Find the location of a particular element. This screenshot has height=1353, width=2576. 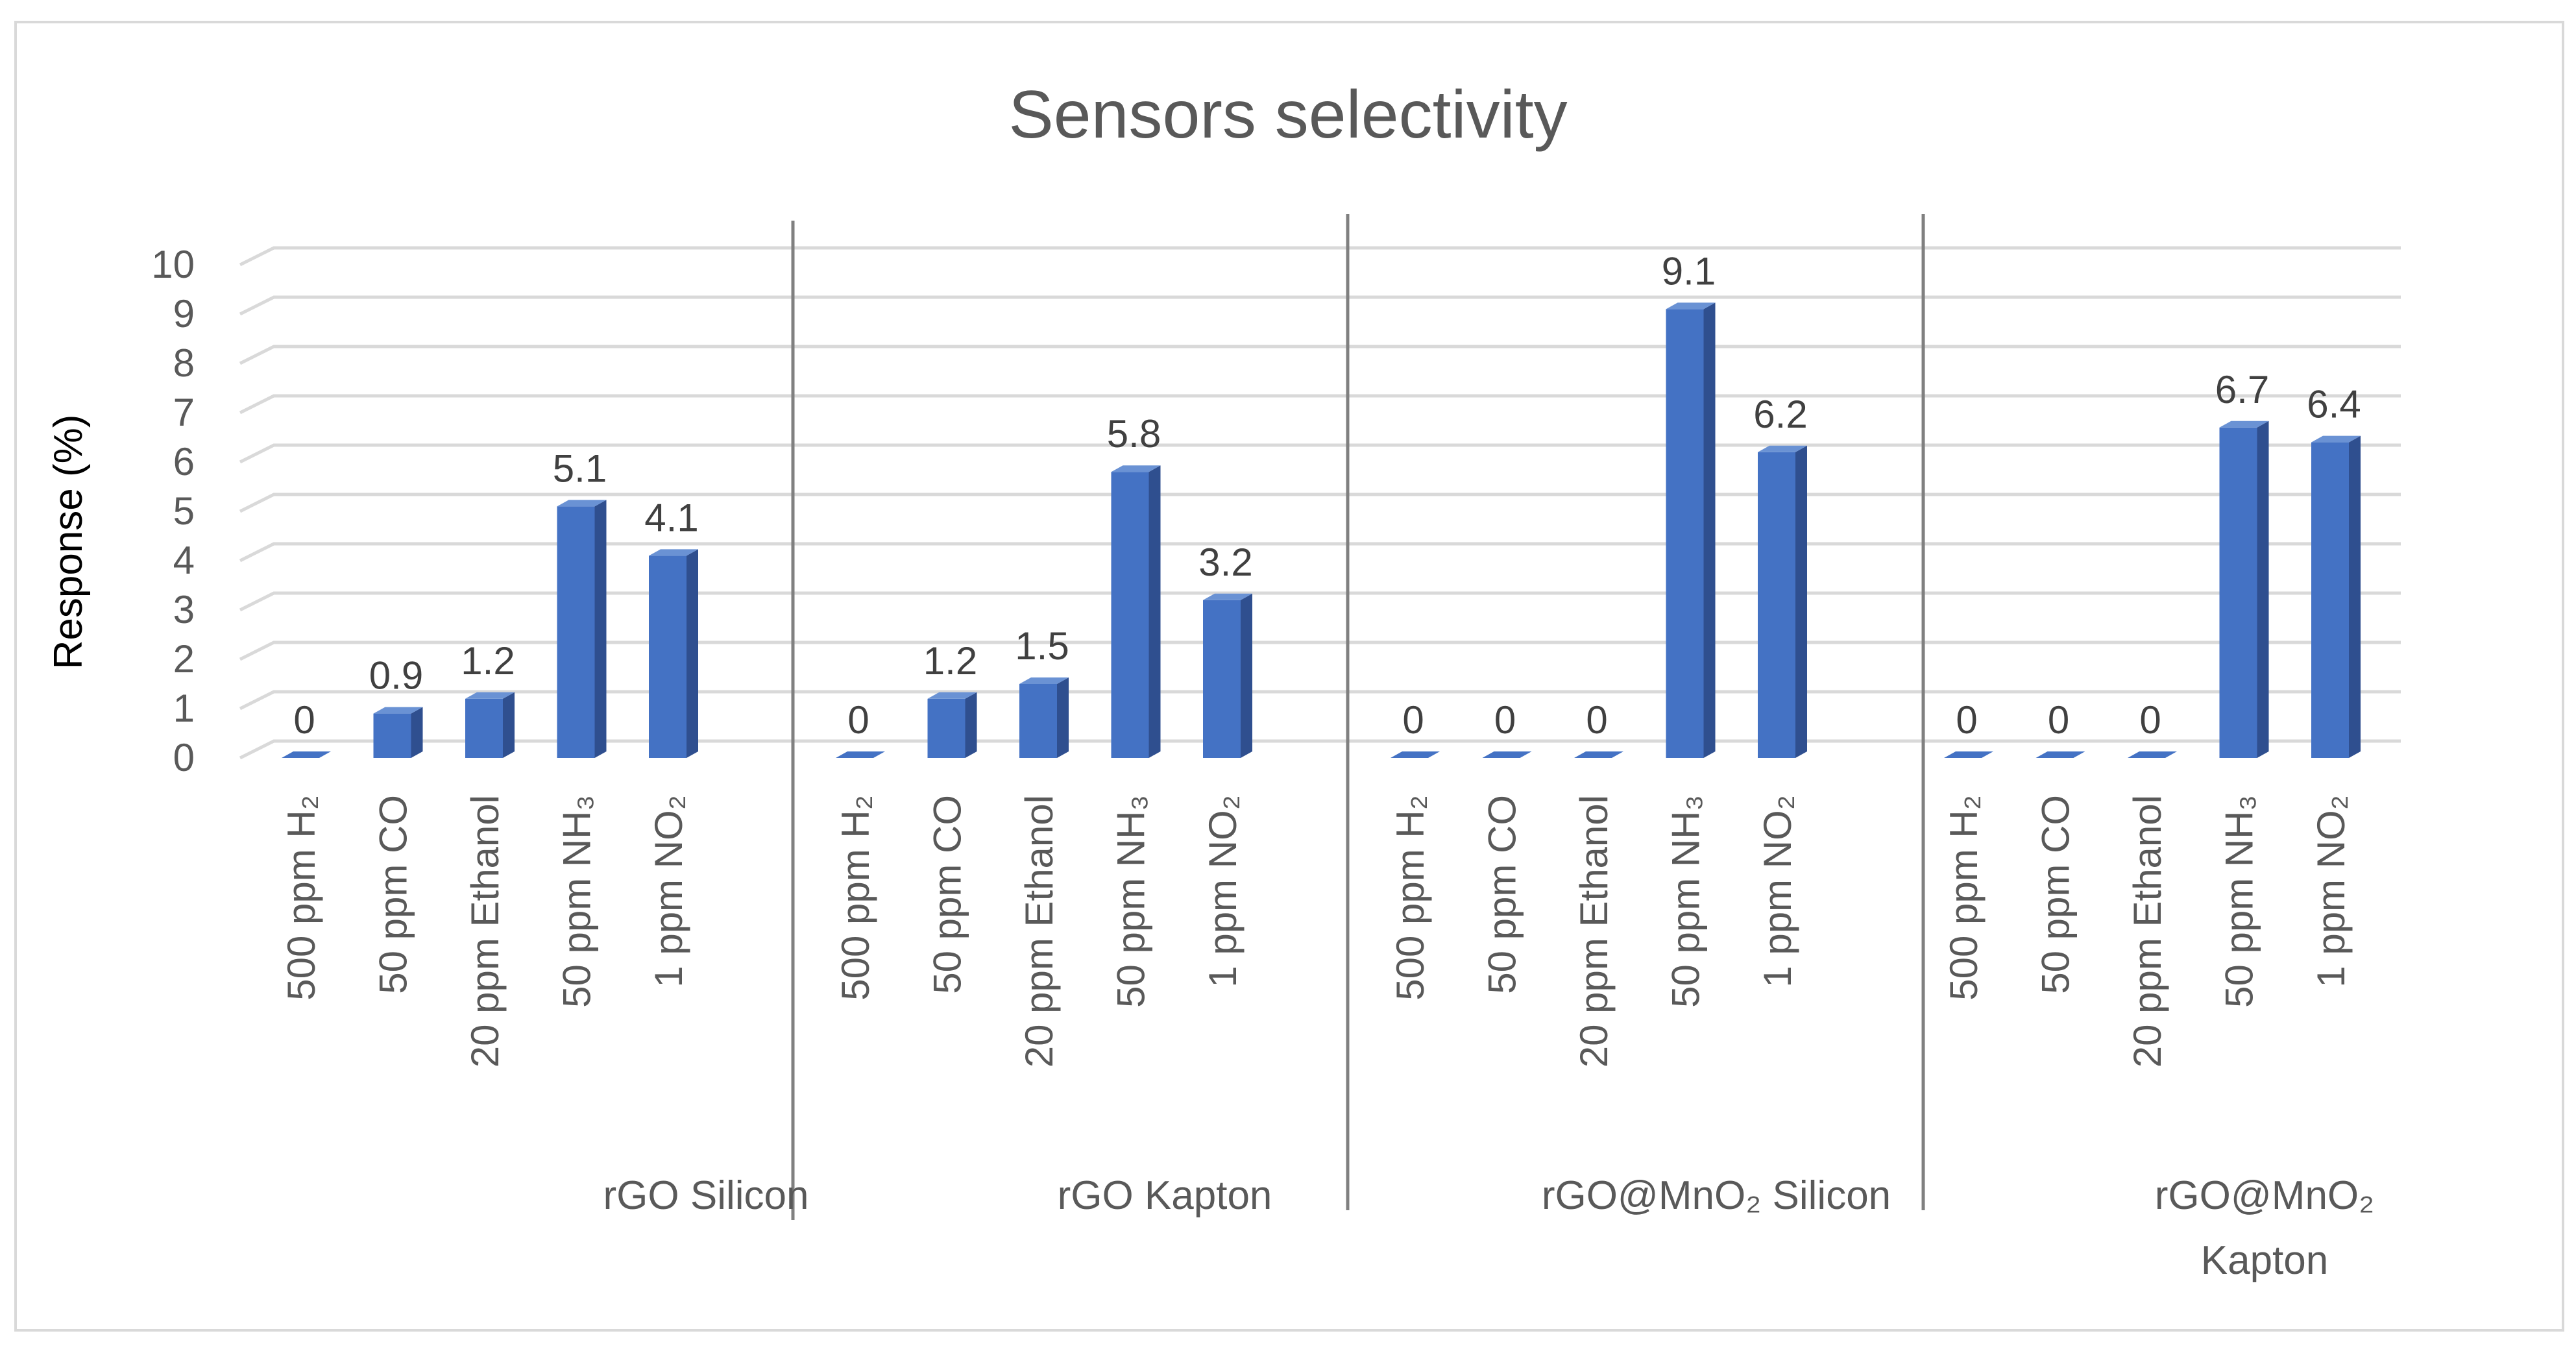

data-label: 6.7 is located at coordinates (2242, 389).